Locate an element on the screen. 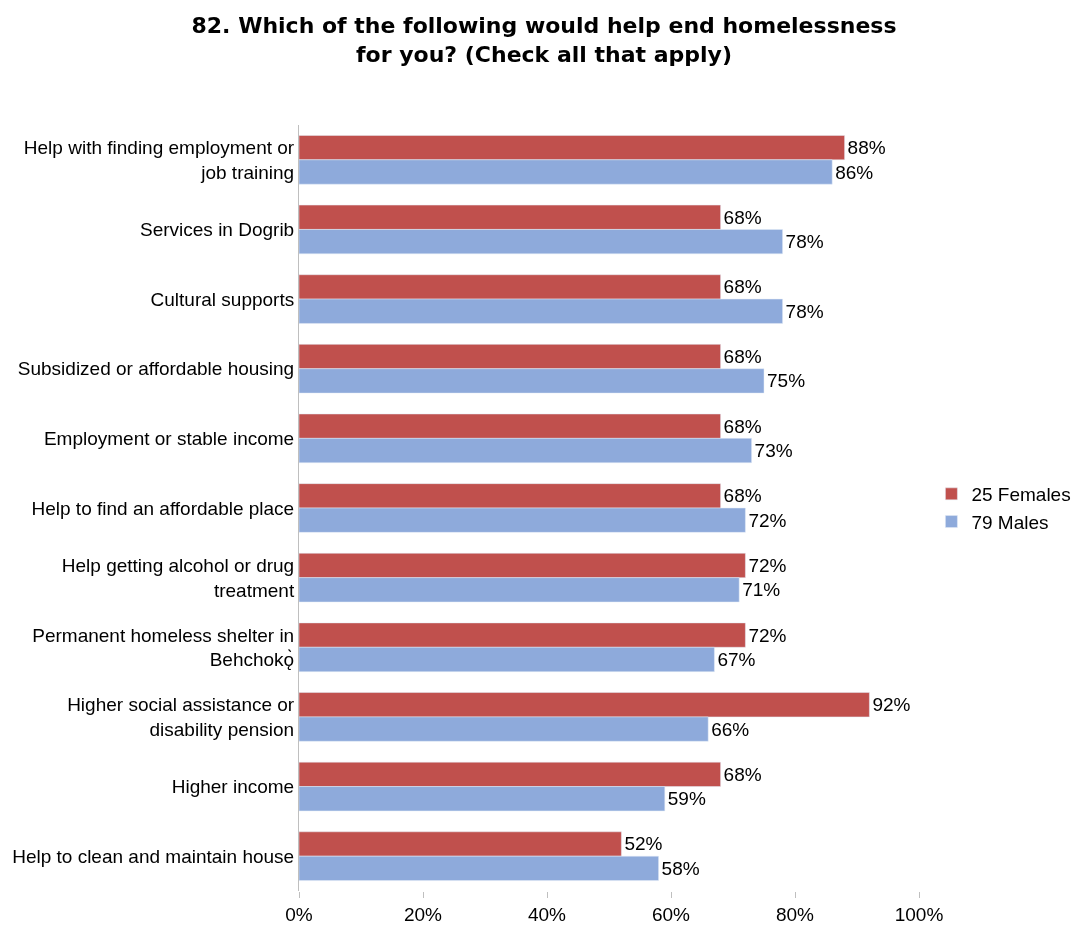  data-label: 66% is located at coordinates (730, 729).